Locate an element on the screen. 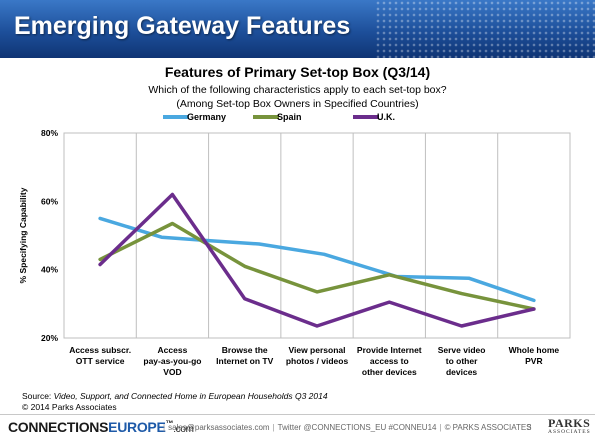 The width and height of the screenshot is (595, 446). x-tick-label-6: Whole home PVR is located at coordinates (534, 355).